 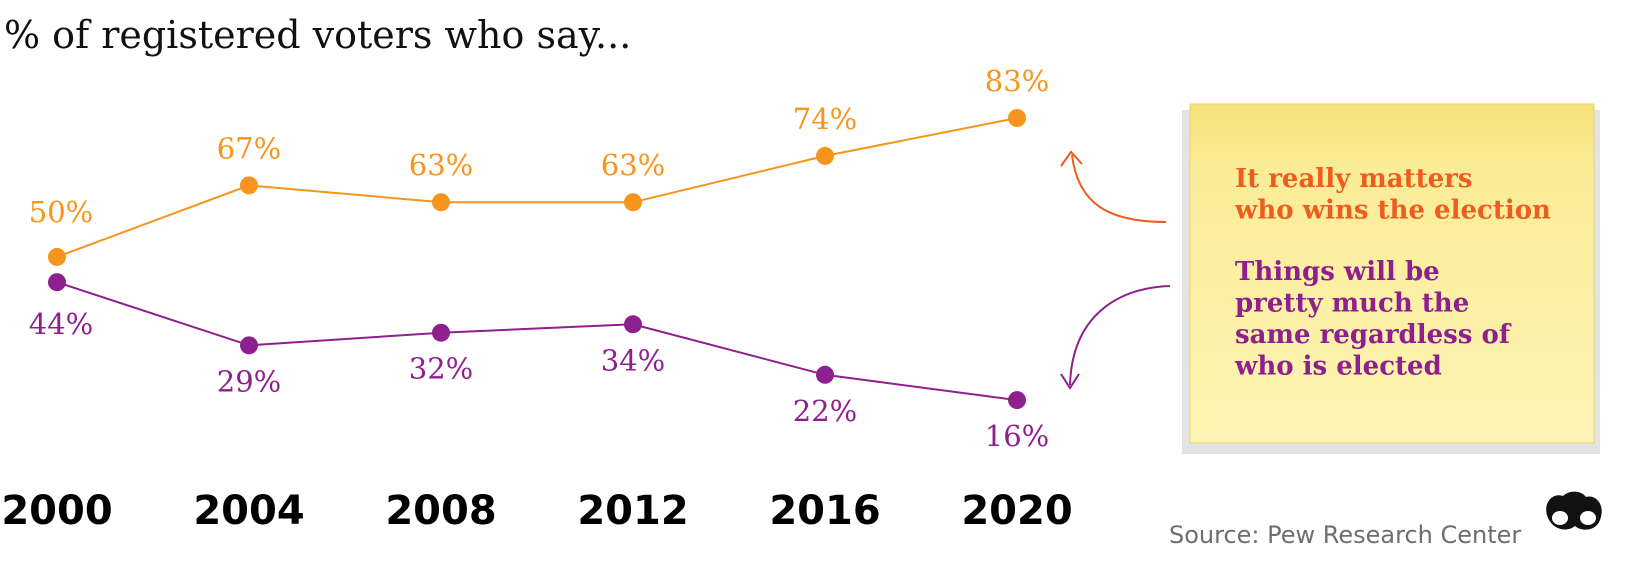 What do you see at coordinates (1120, 335) in the screenshot?
I see `purple-arrow-icon` at bounding box center [1120, 335].